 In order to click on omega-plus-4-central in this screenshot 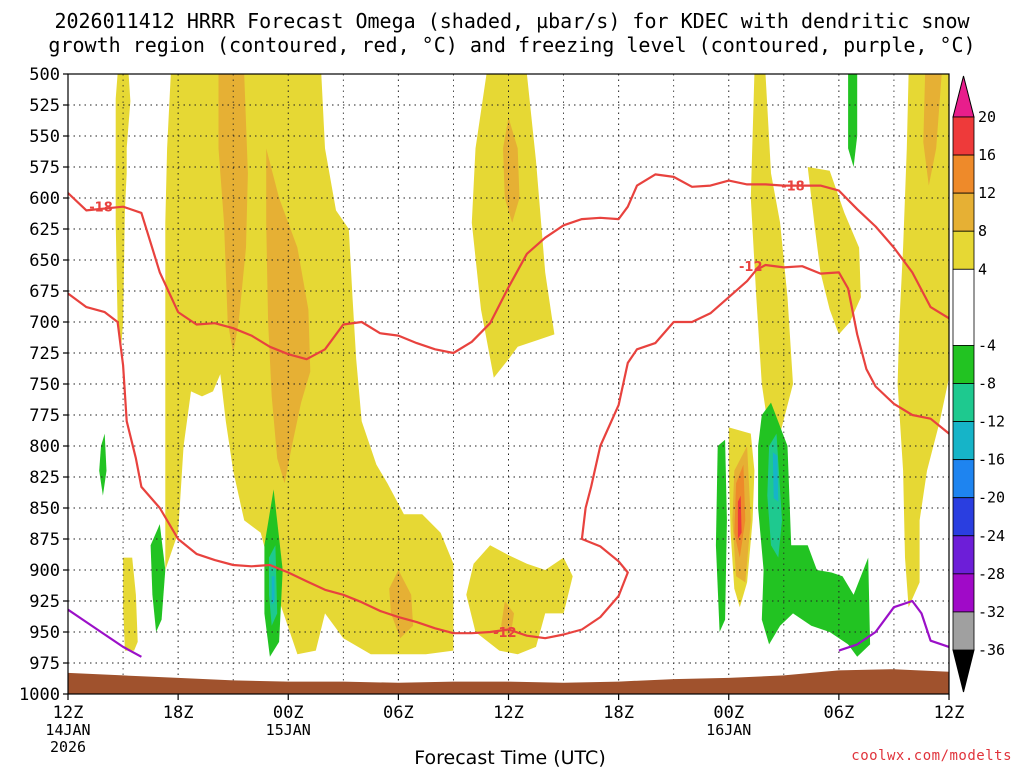, I will do `click(513, 226)`.